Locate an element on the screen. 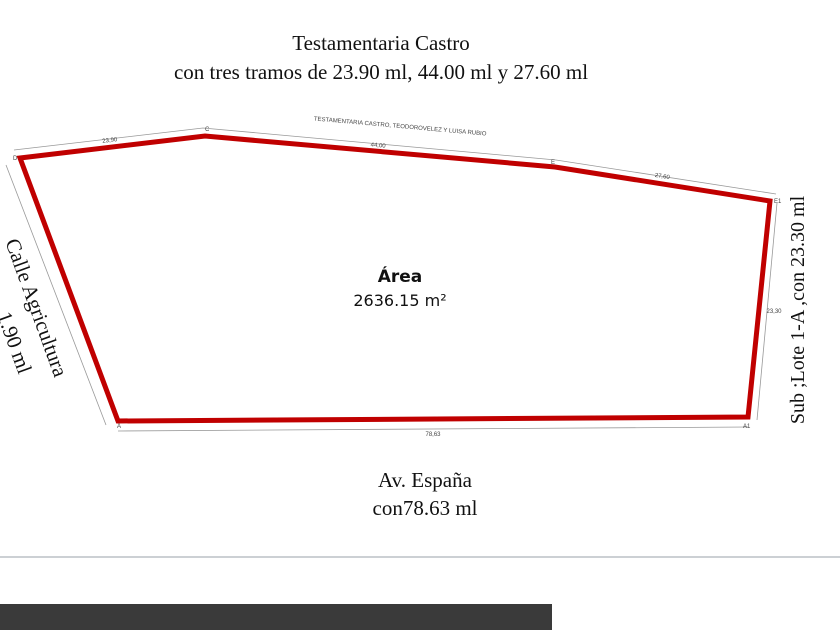 The image size is (840, 630). dimension: 44,00 is located at coordinates (378, 145).